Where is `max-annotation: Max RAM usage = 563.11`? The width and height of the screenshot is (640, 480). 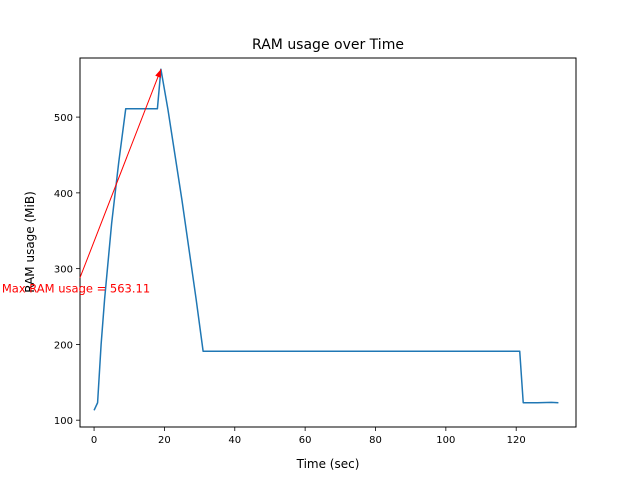
max-annotation: Max RAM usage = 563.11 is located at coordinates (82, 182).